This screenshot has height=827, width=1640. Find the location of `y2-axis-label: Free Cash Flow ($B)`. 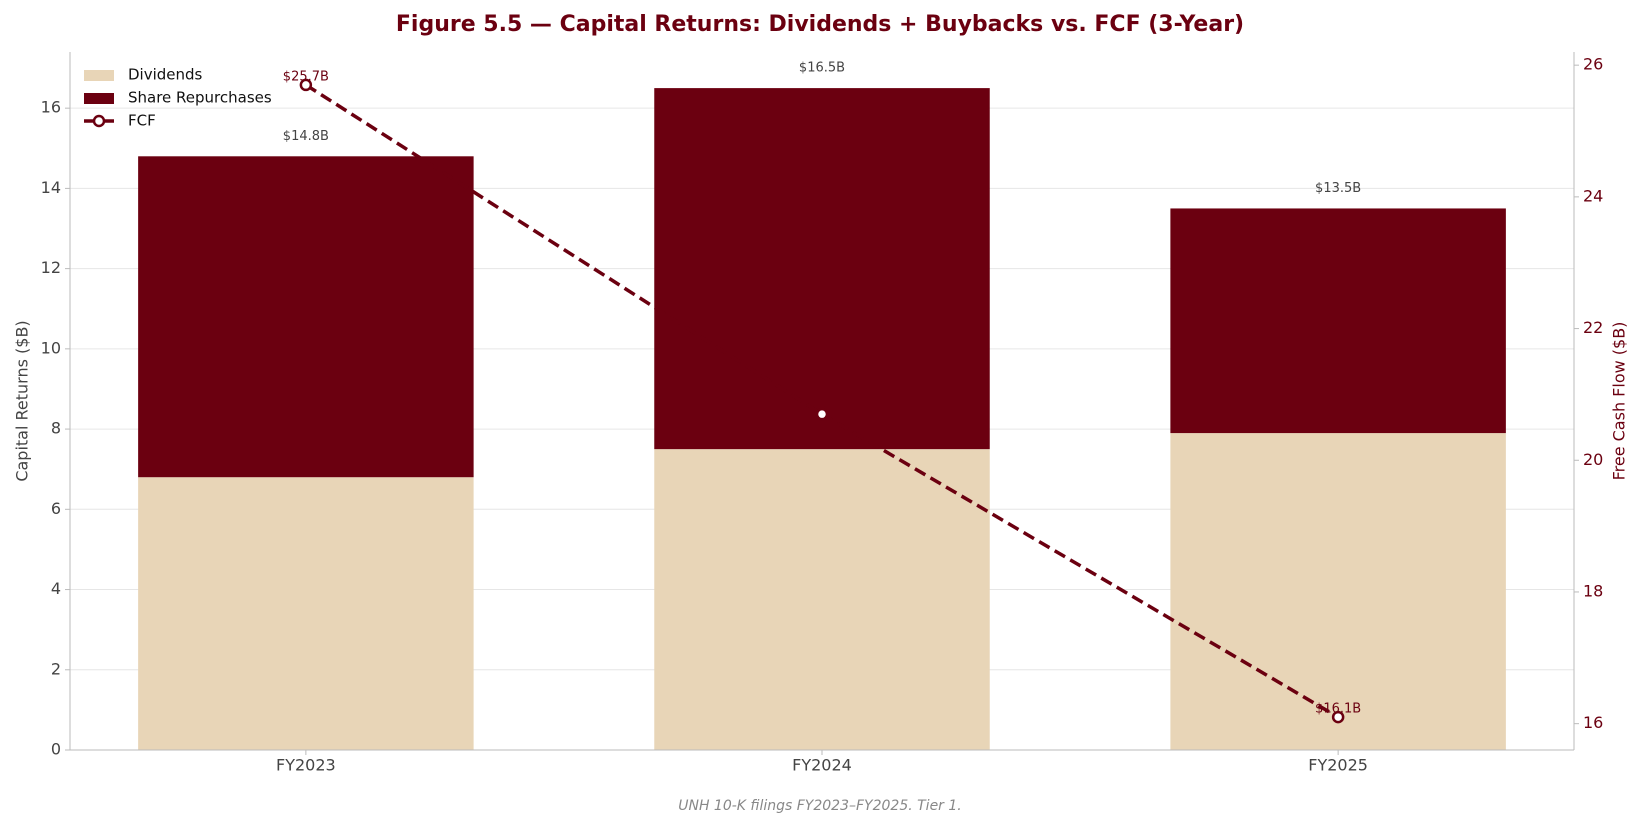

y2-axis-label: Free Cash Flow ($B) is located at coordinates (1619, 401).